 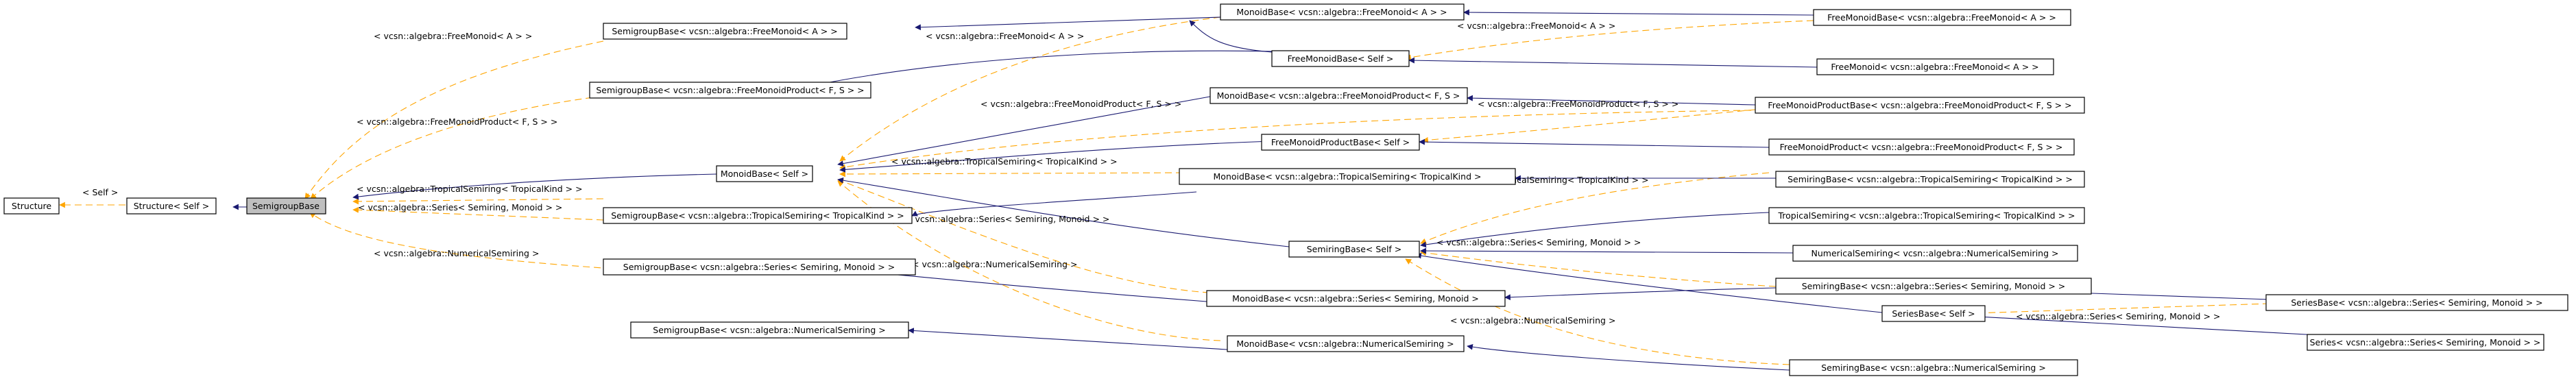 I want to click on edge-sgb-freemonoid-to-semigroupbase, so click(x=454, y=120).